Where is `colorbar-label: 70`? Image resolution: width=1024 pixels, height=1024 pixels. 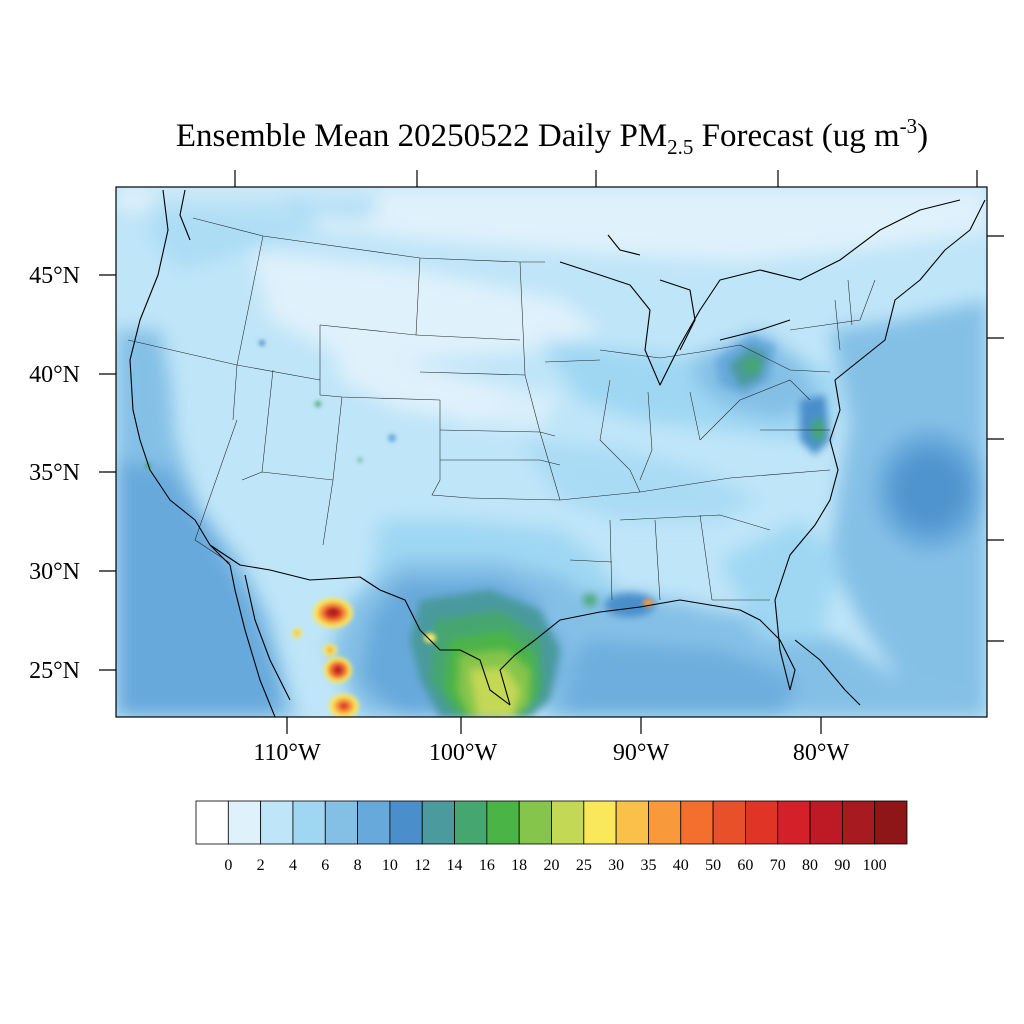 colorbar-label: 70 is located at coordinates (778, 865).